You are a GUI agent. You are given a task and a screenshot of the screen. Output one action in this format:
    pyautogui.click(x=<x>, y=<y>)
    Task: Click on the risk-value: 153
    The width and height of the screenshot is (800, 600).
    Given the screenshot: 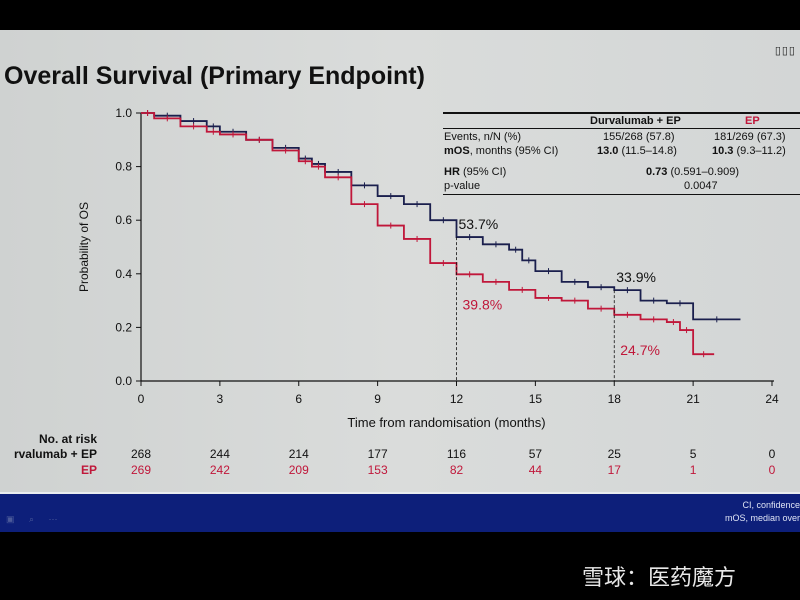 What is the action you would take?
    pyautogui.click(x=377, y=470)
    